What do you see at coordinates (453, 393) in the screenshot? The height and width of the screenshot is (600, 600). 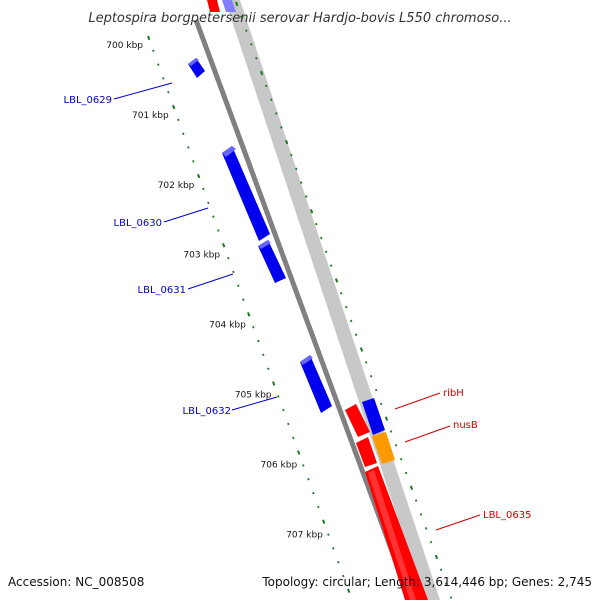 I see `gene-label-ribh: ribH` at bounding box center [453, 393].